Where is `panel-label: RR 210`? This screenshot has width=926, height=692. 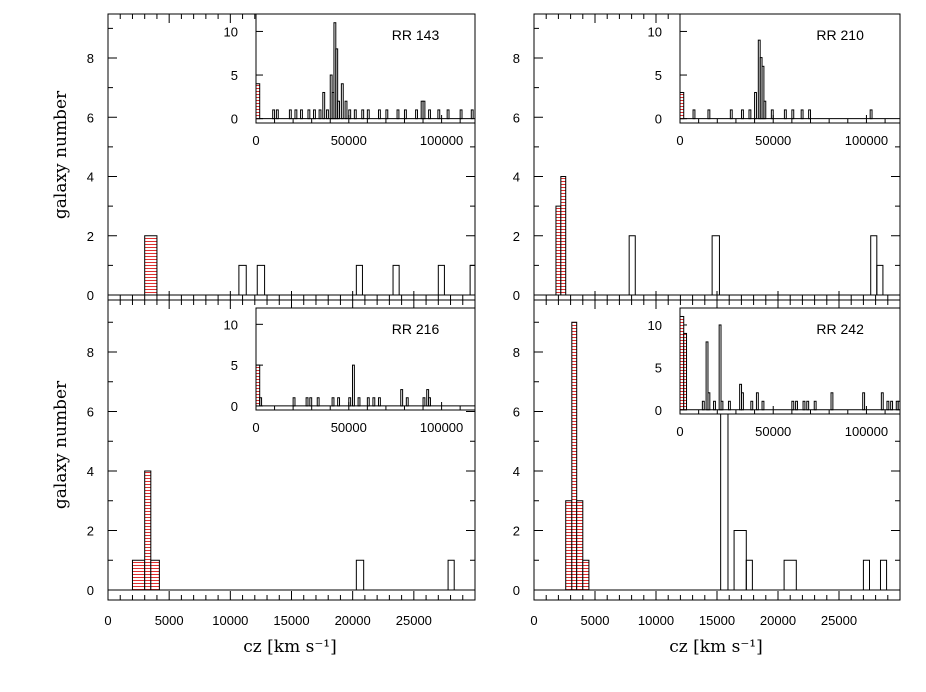
panel-label: RR 210 is located at coordinates (840, 35).